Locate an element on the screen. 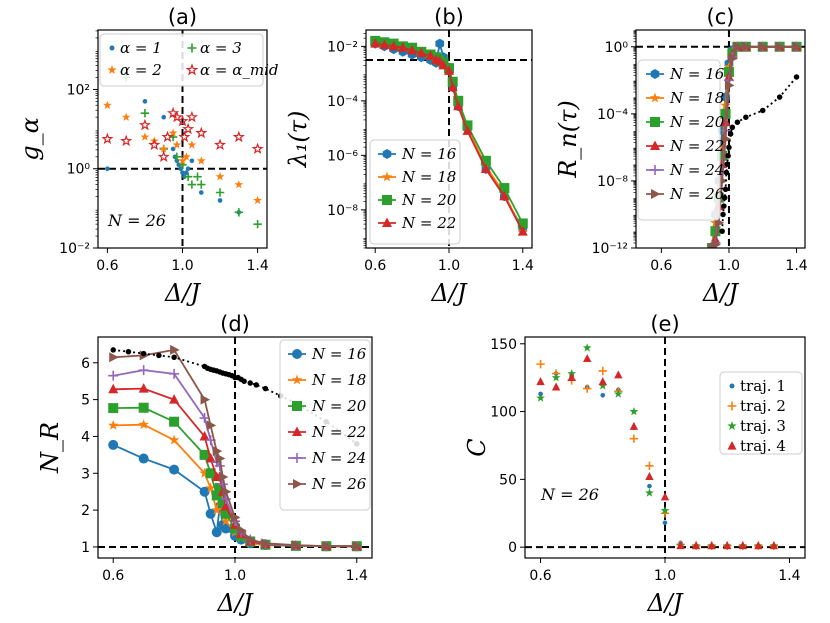 The image size is (830, 623). xtick-label-b-1: 1.0 is located at coordinates (449, 266).